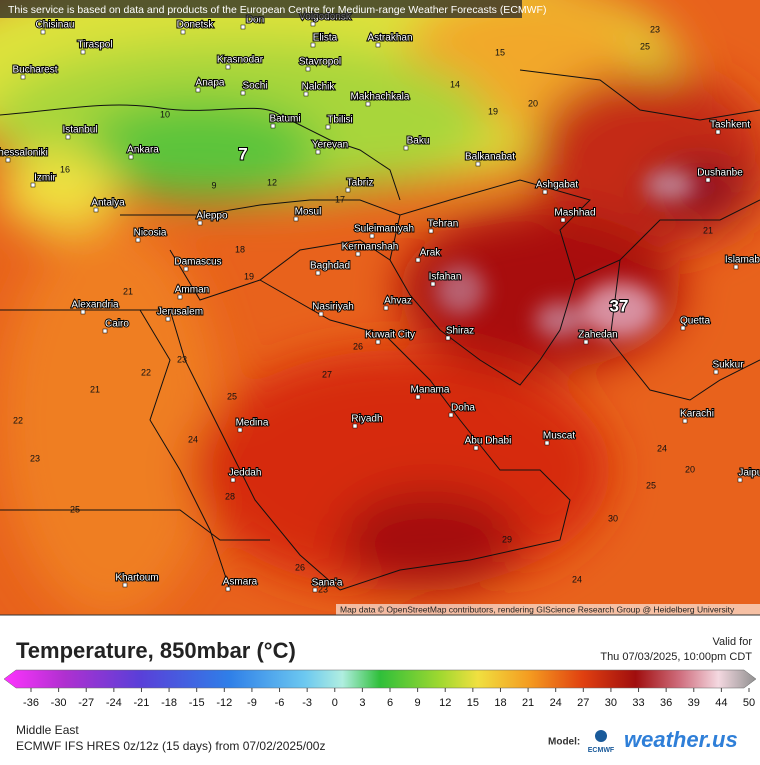 The width and height of the screenshot is (760, 765). What do you see at coordinates (55, 25) in the screenshot?
I see `city-label: Chisinau` at bounding box center [55, 25].